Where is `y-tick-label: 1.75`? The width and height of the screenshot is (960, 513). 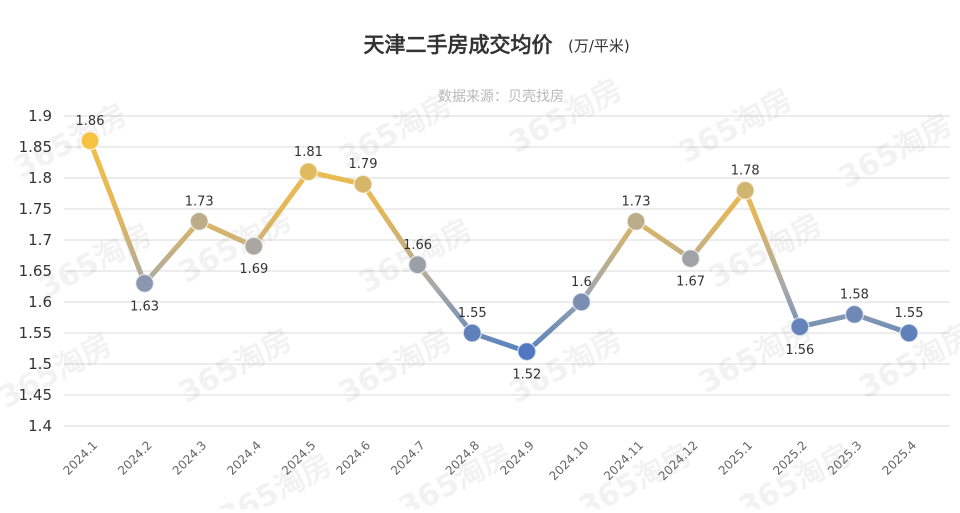 y-tick-label: 1.75 is located at coordinates (35, 209).